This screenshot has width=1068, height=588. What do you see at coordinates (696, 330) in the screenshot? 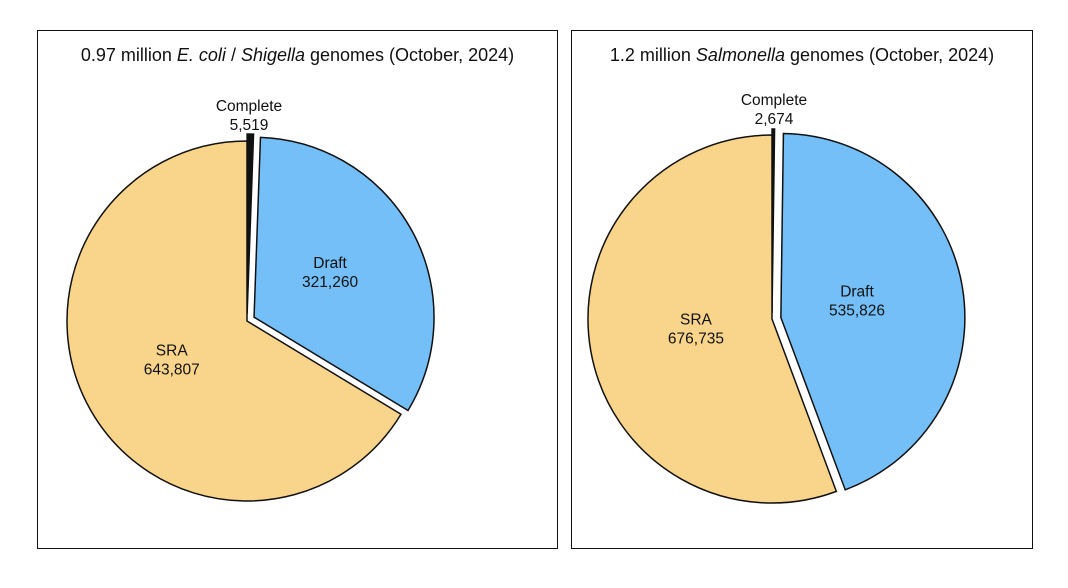
I see `slice-label-sra: SRA 676,735` at bounding box center [696, 330].